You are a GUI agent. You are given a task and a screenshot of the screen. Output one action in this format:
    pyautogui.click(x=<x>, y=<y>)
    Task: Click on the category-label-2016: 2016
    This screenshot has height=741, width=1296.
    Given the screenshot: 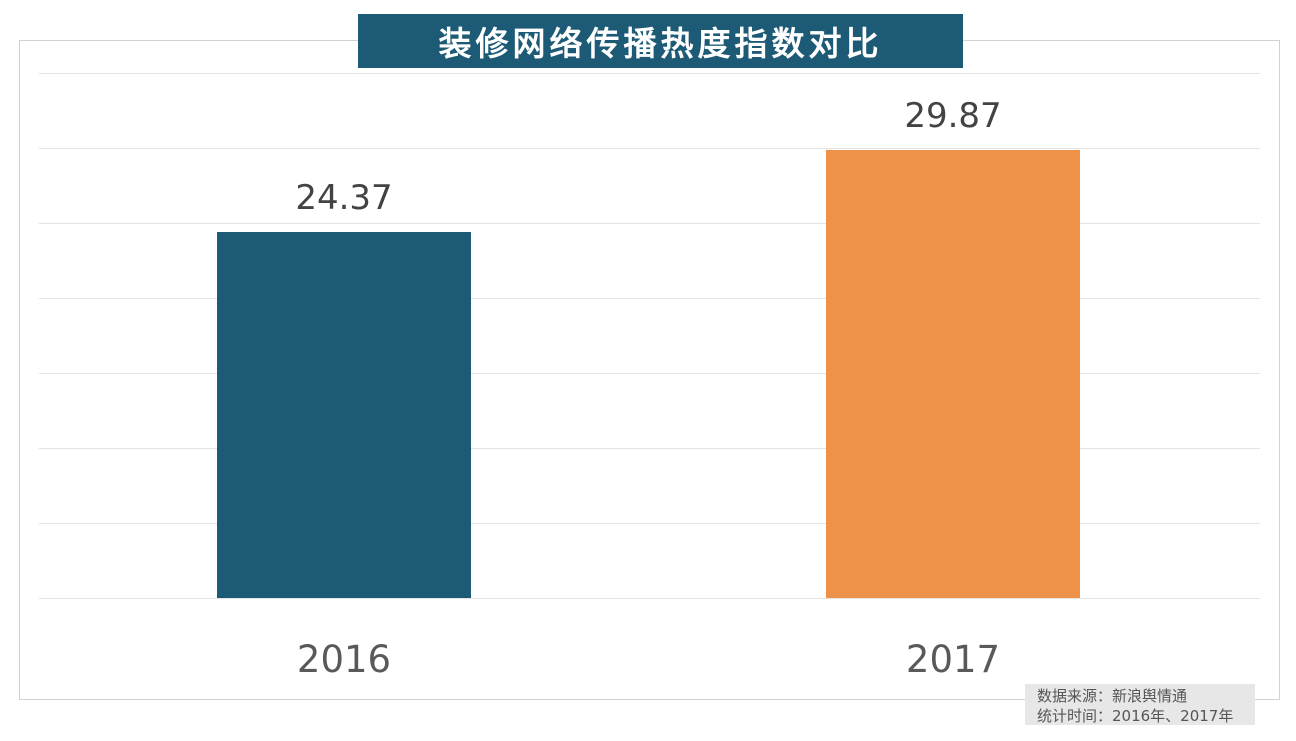 What is the action you would take?
    pyautogui.click(x=344, y=659)
    